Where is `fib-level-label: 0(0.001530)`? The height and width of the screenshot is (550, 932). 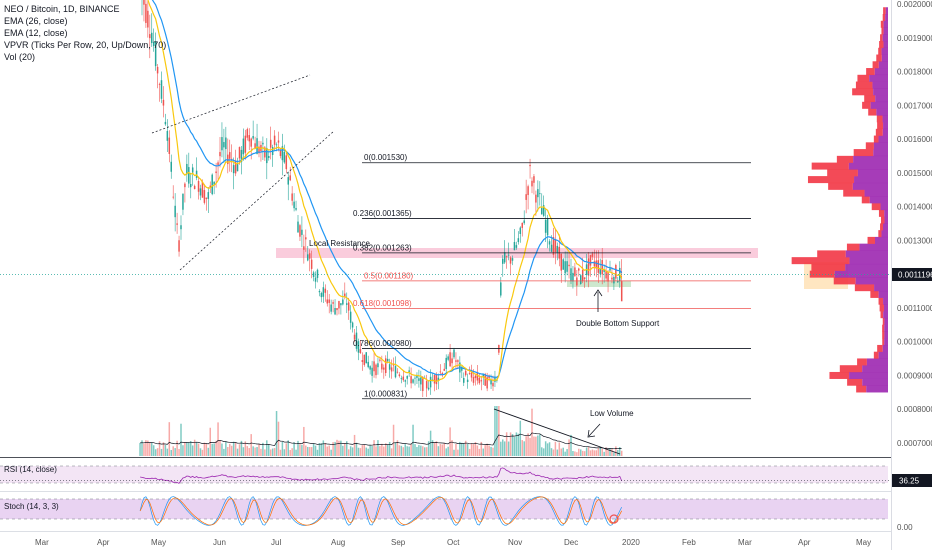
fib-level-label: 0(0.001530) is located at coordinates (385, 157).